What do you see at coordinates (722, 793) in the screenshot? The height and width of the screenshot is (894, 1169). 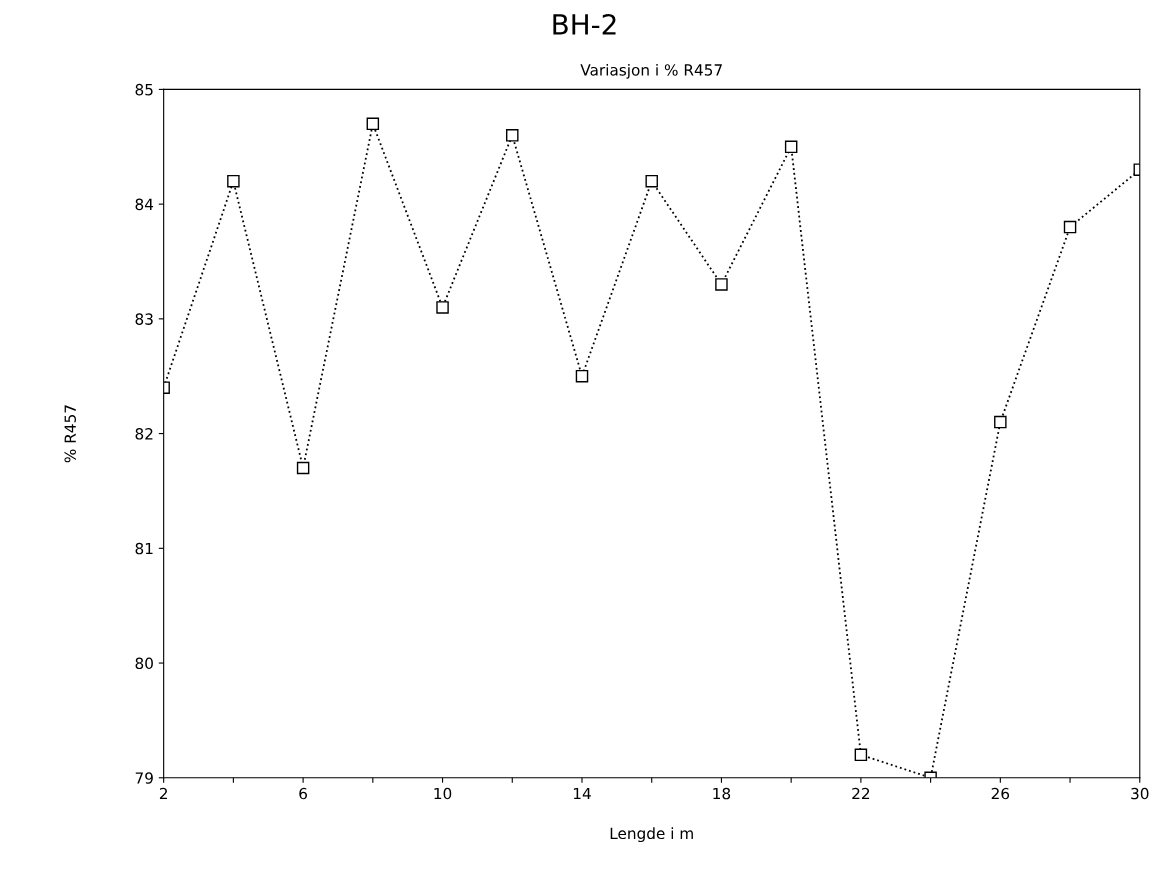 I see `x-tick-label: 18` at bounding box center [722, 793].